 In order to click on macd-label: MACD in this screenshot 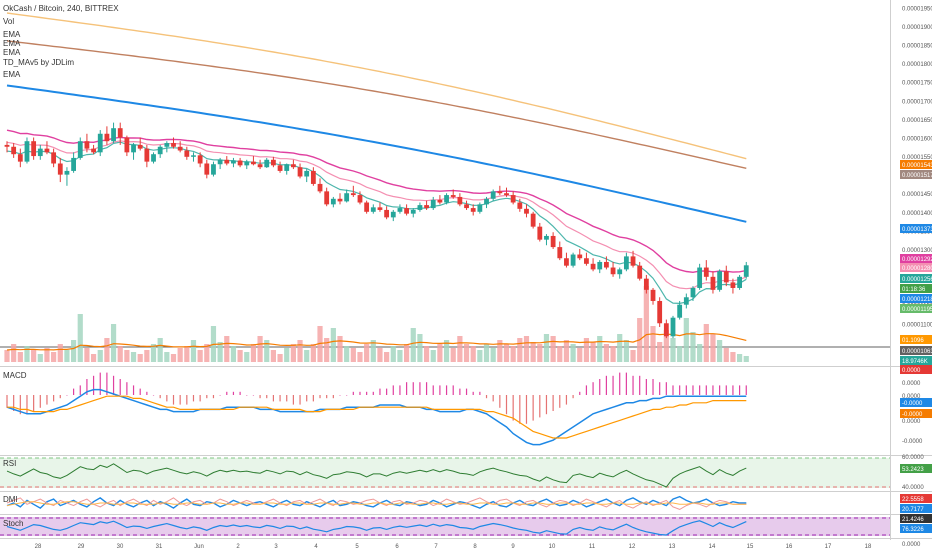, I will do `click(15, 375)`.